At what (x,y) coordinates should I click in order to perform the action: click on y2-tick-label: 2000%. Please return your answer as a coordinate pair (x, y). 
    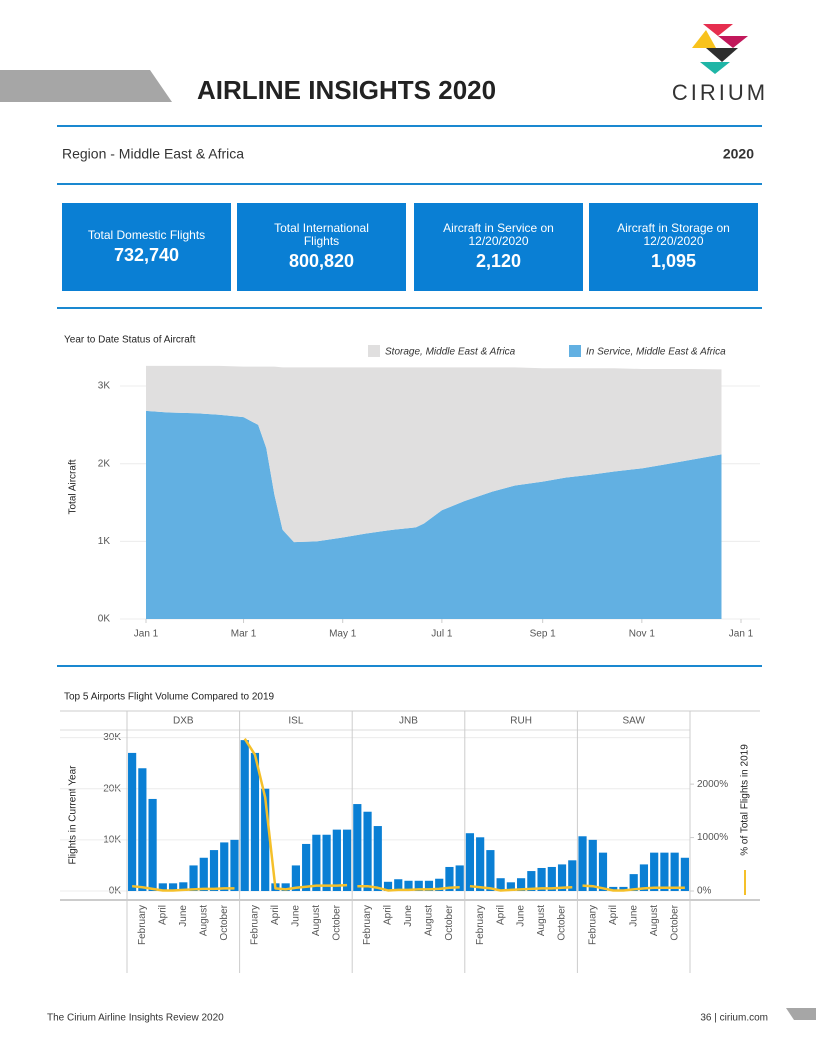
    Looking at the image, I should click on (712, 784).